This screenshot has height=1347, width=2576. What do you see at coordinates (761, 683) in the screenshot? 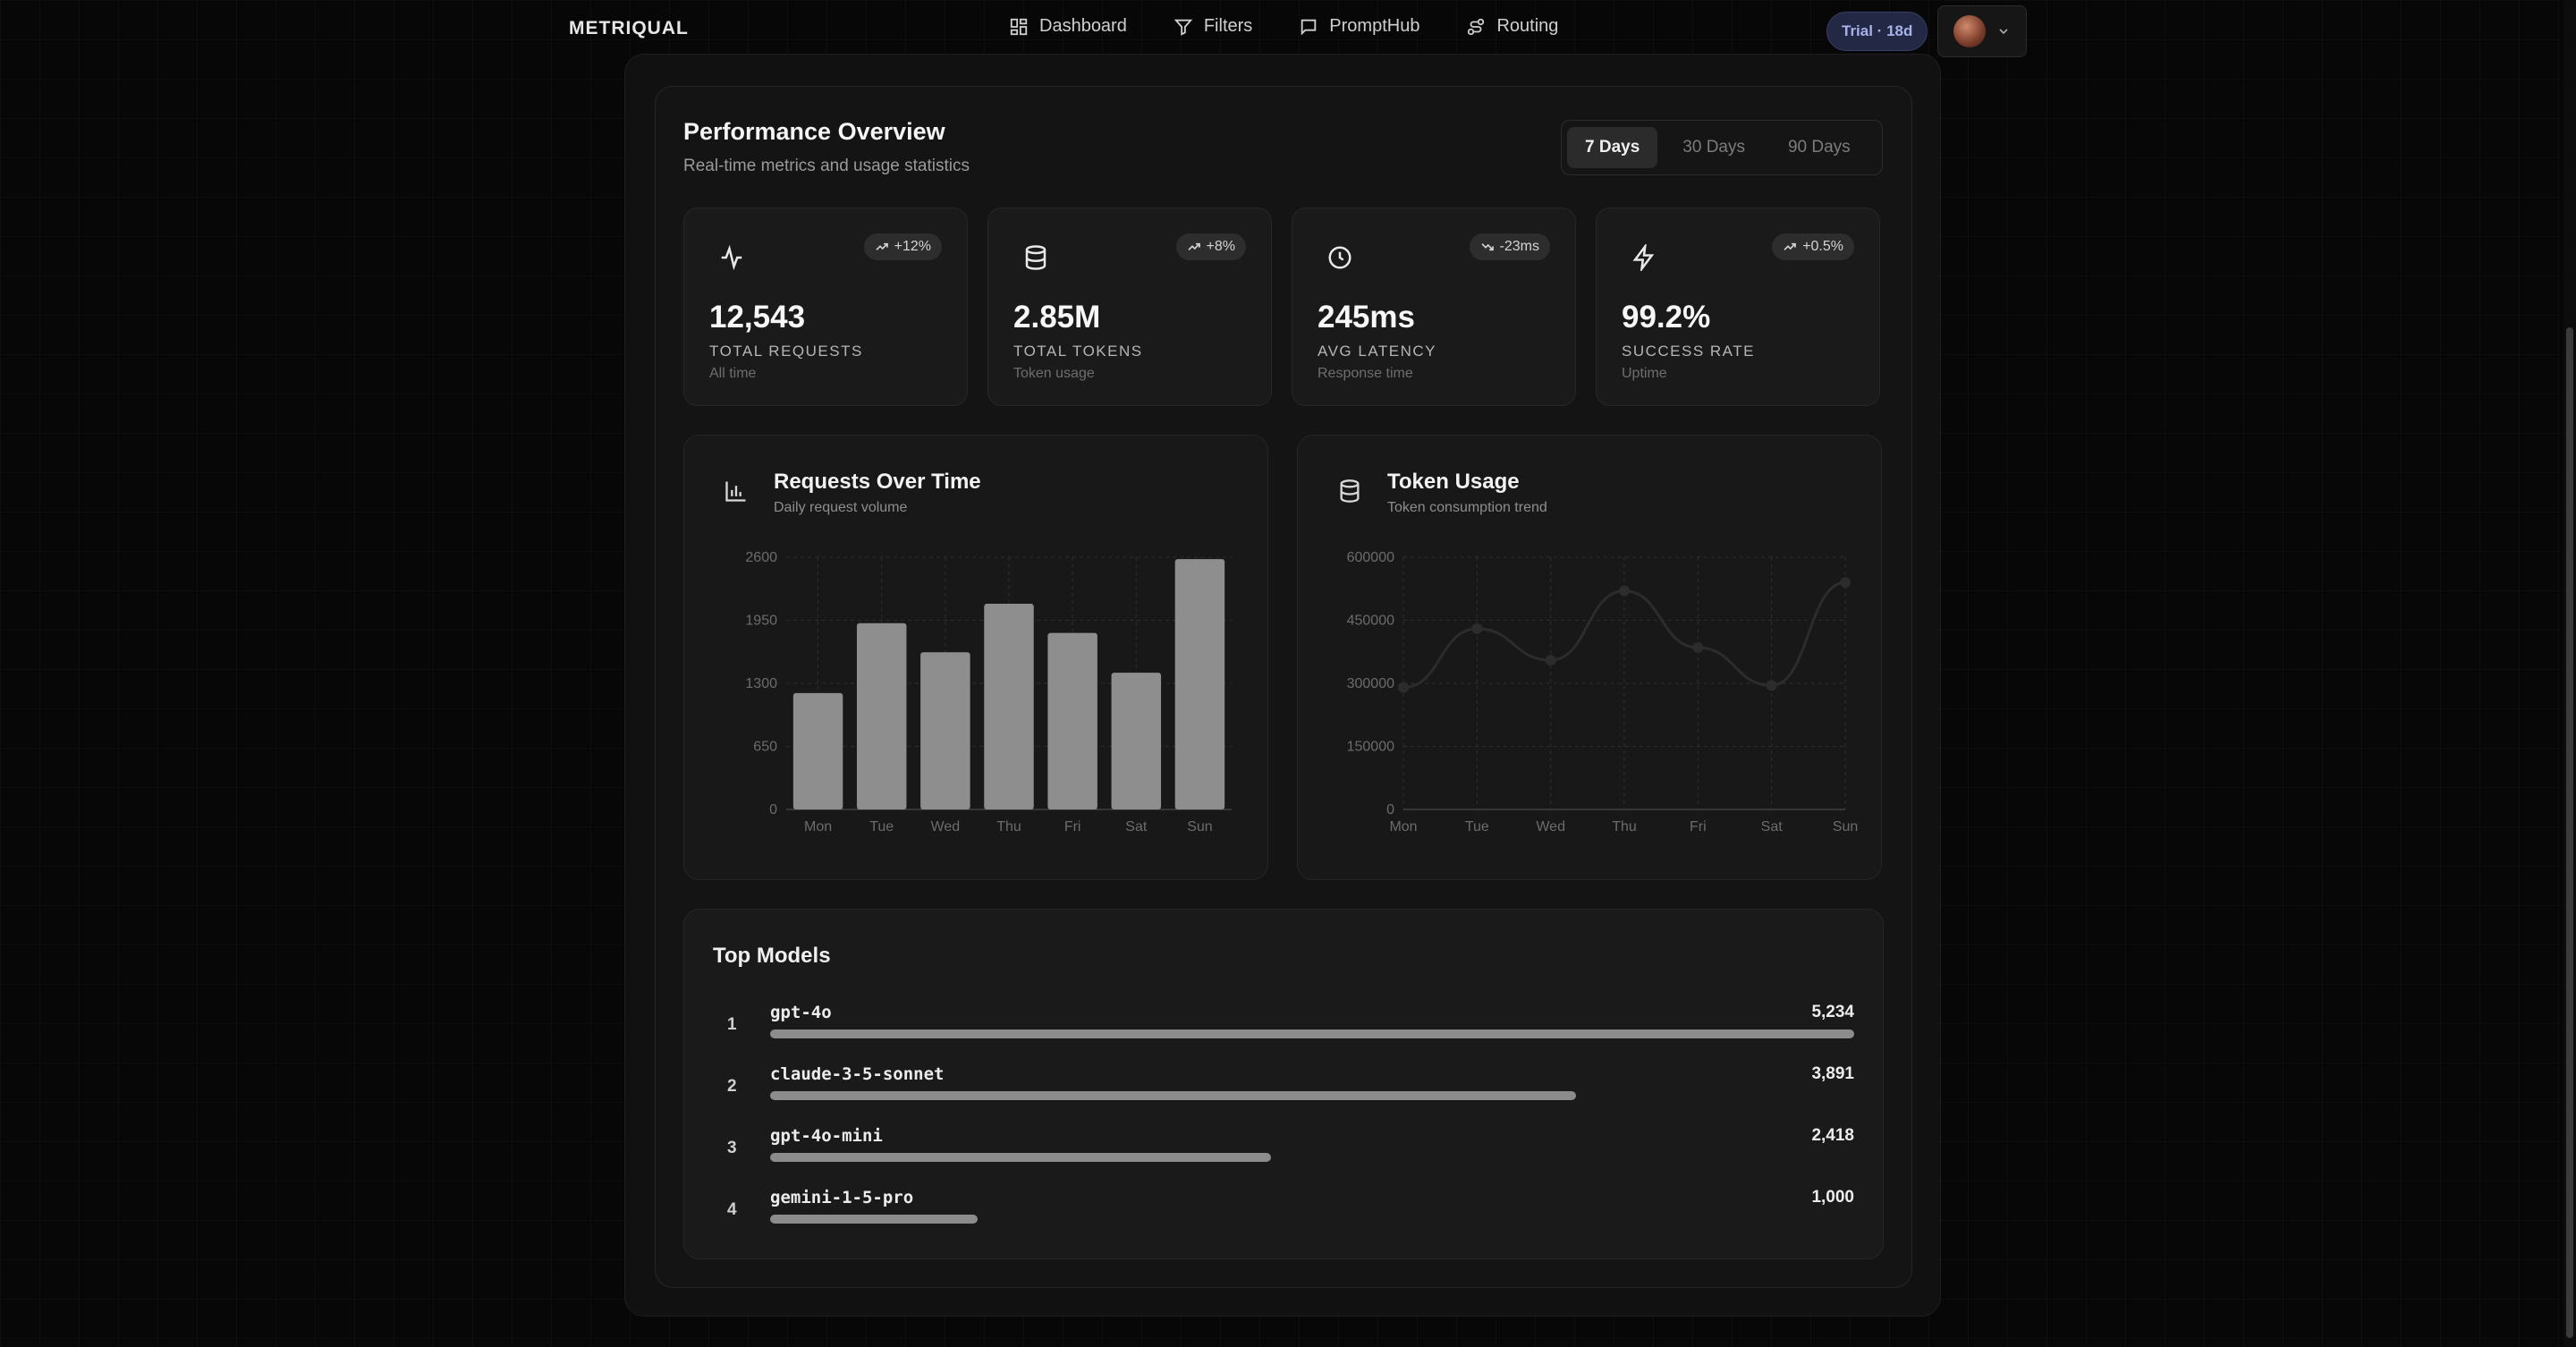
I see `y-tick-label: 1300` at bounding box center [761, 683].